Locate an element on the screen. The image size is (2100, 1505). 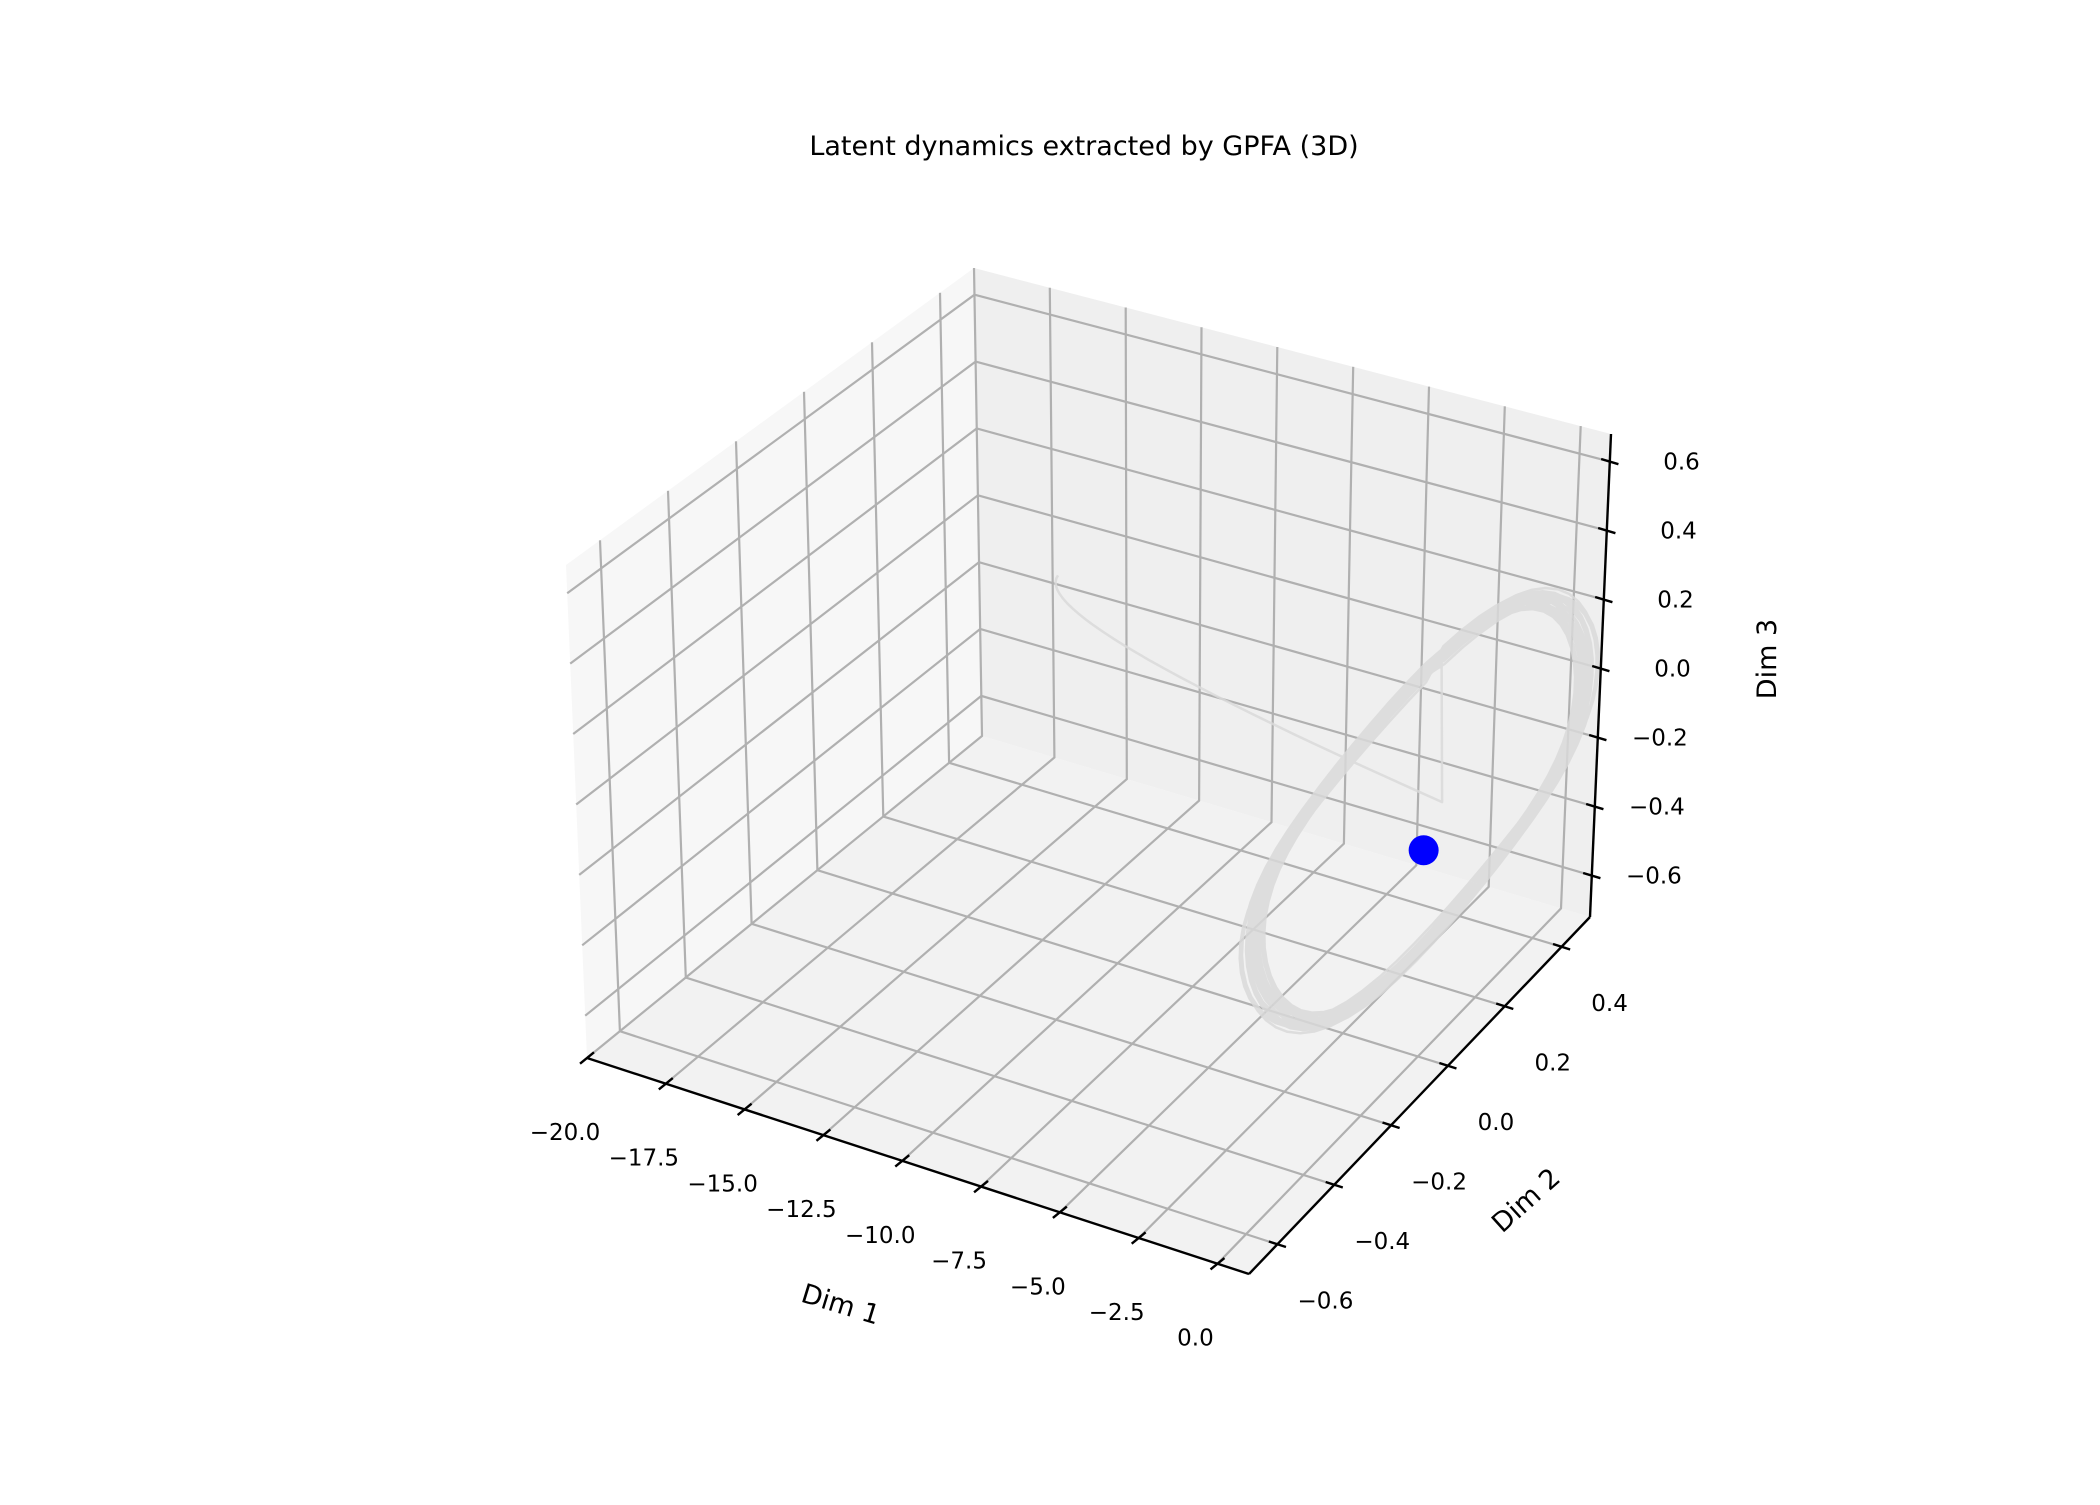
chart-title: Latent dynamics extracted by GPFA (3D) is located at coordinates (1083, 146).